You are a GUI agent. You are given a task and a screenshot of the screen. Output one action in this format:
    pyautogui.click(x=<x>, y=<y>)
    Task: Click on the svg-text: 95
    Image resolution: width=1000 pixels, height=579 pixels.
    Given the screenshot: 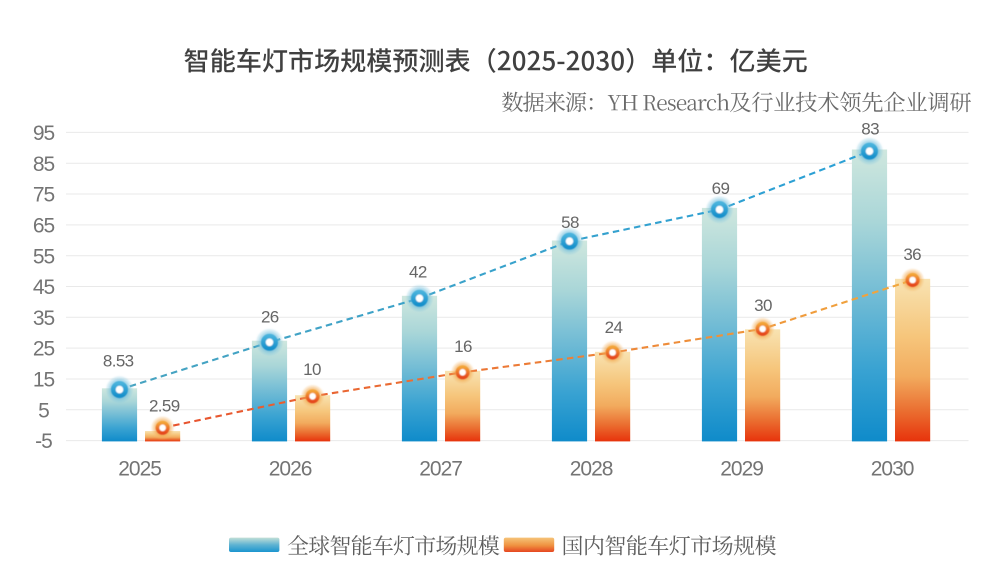 What is the action you would take?
    pyautogui.click(x=44, y=133)
    